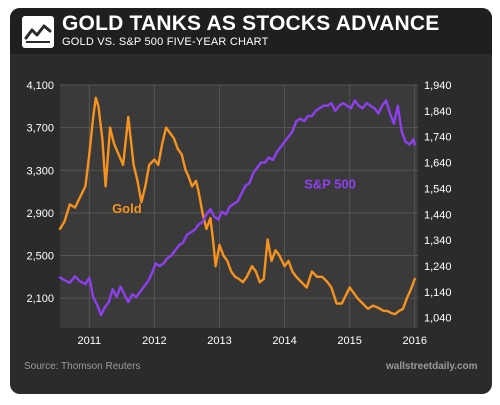  Describe the element at coordinates (438, 319) in the screenshot. I see `y-right-tick-label: 1,040` at that location.